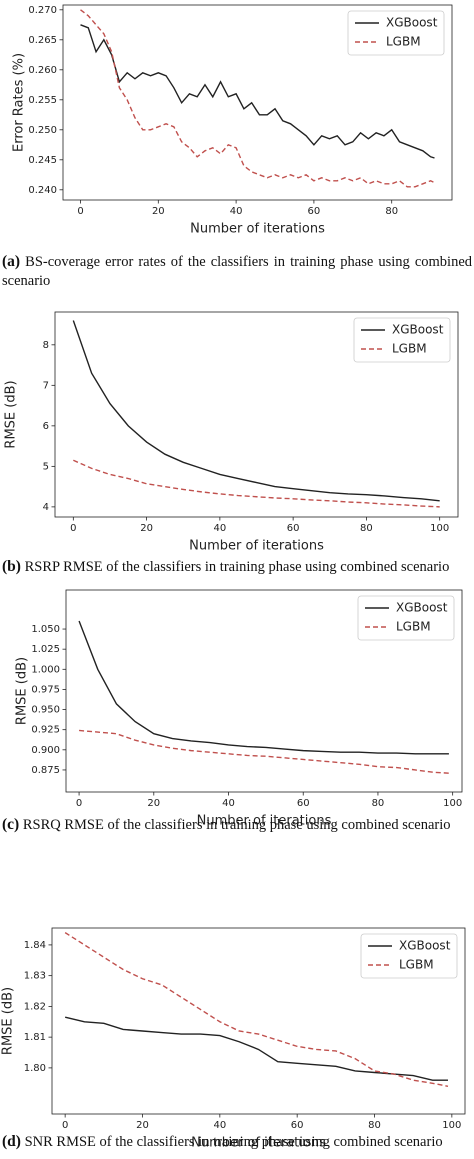 The height and width of the screenshot is (1159, 474). I want to click on y-tick-label: 0.260, so click(42, 70).